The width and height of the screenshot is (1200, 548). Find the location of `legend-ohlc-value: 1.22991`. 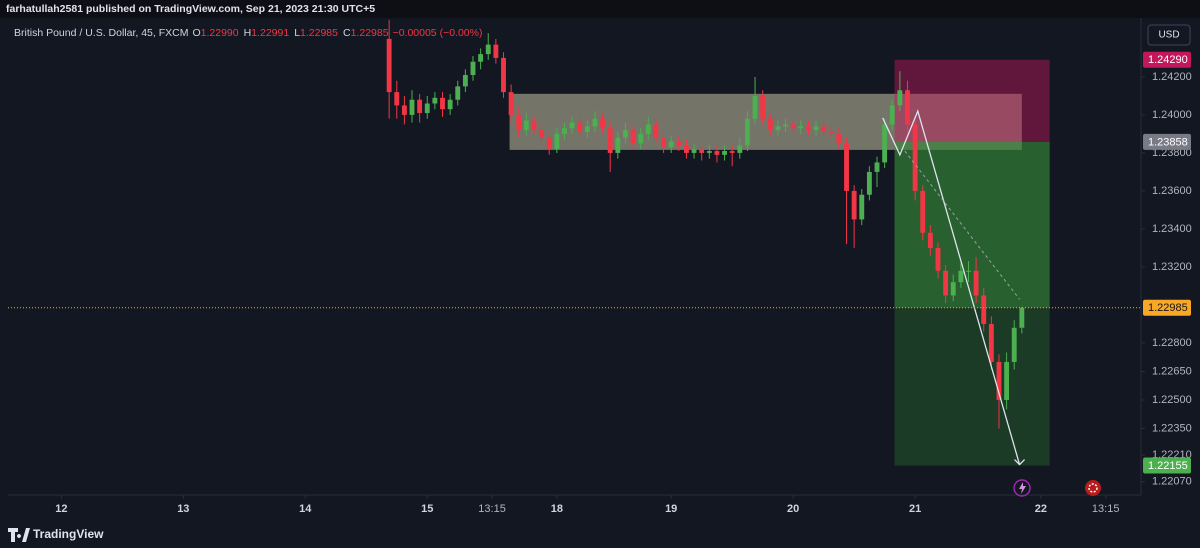

legend-ohlc-value: 1.22991 is located at coordinates (270, 33).